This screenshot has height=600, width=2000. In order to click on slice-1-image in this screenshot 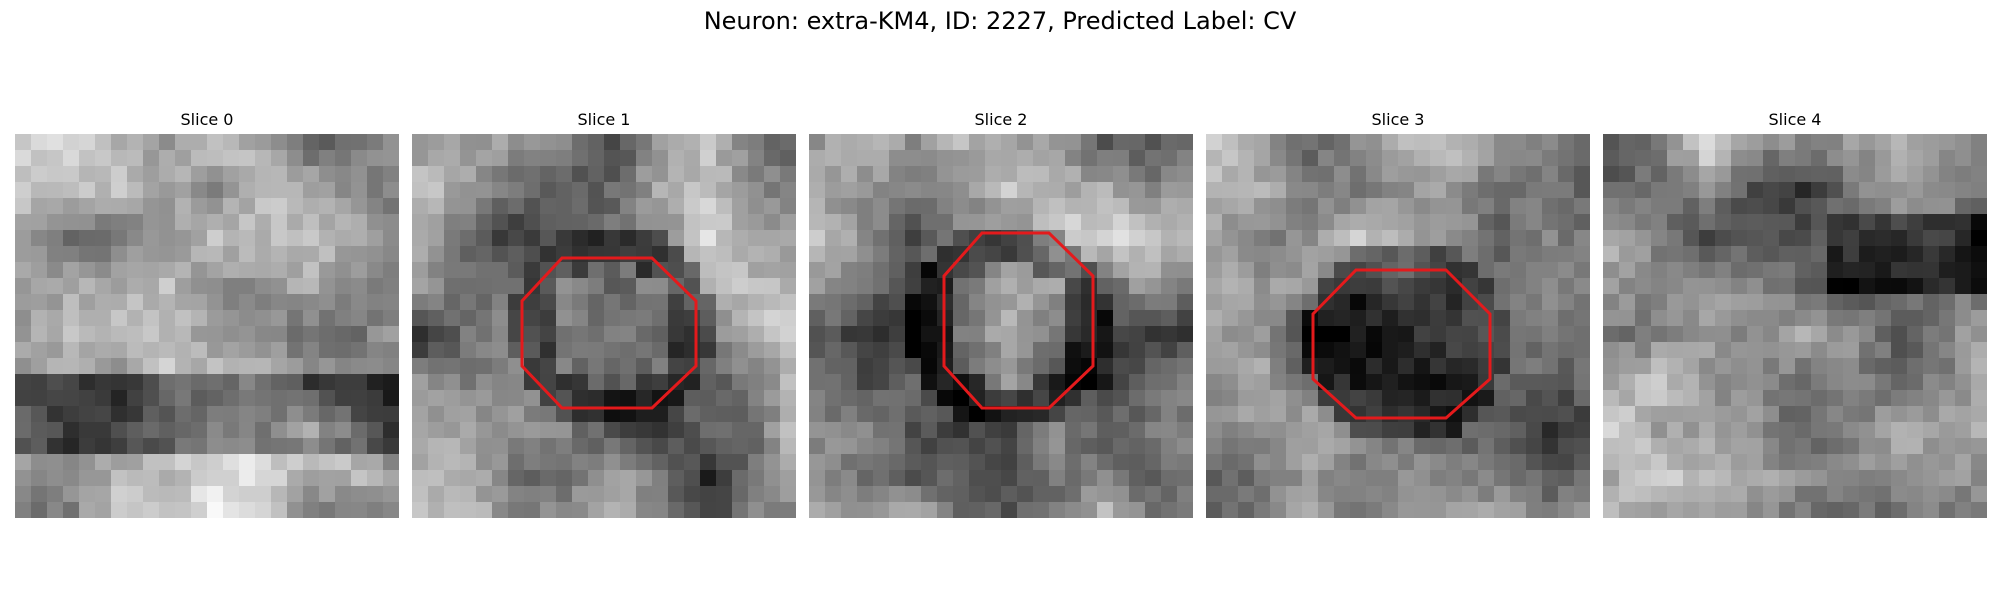, I will do `click(604, 326)`.